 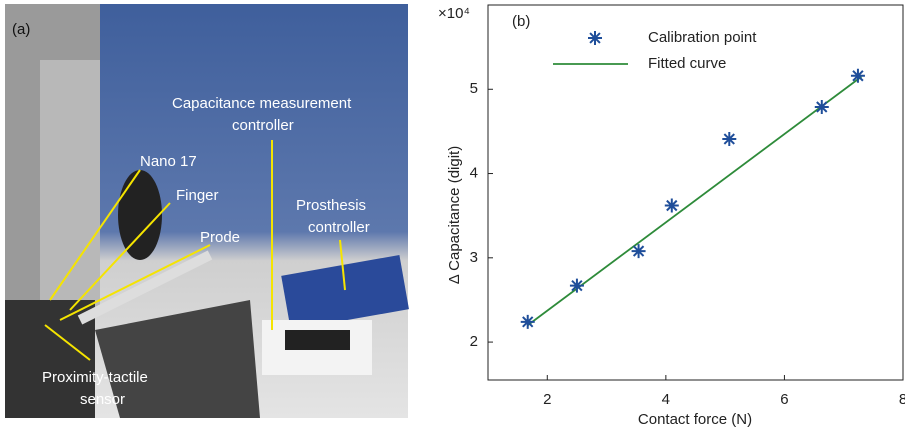 I want to click on x-tick-label: 6, so click(x=784, y=399).